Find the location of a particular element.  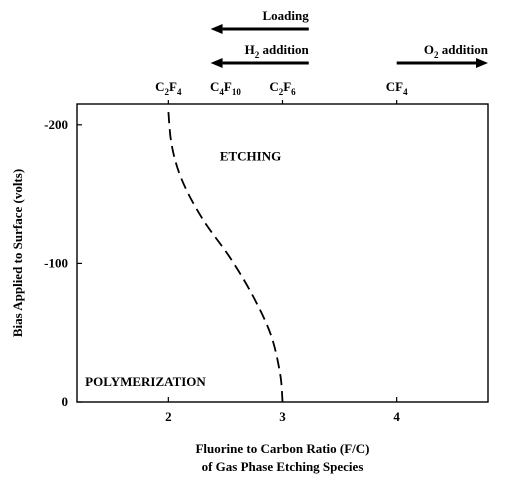

y-tick-label: -200 is located at coordinates (56, 124).